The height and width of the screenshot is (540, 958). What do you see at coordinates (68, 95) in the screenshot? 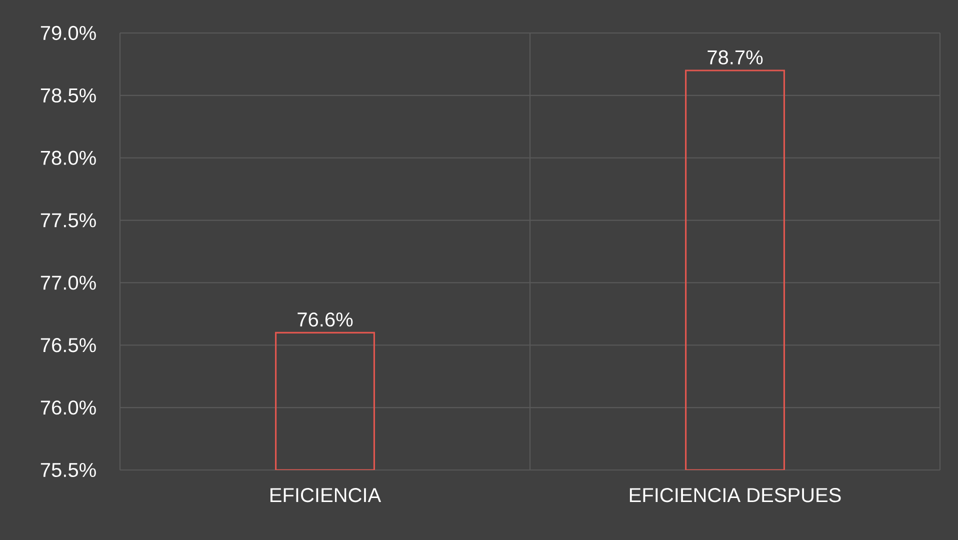
I see `y-tick-label: 78.5%` at bounding box center [68, 95].